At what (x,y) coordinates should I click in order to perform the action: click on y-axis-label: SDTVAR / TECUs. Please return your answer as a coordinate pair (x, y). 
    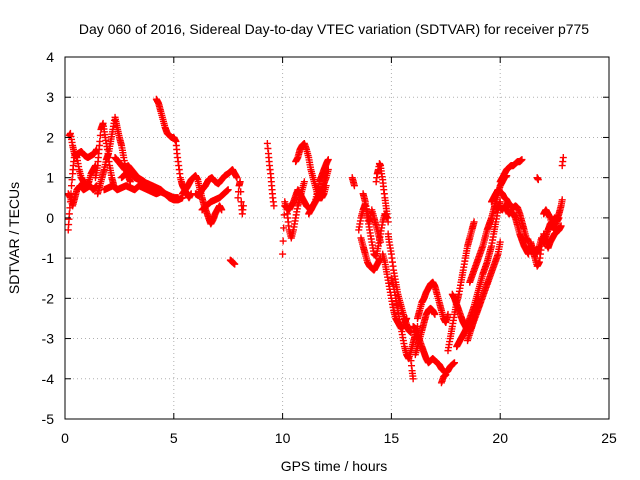
    Looking at the image, I should click on (14, 238).